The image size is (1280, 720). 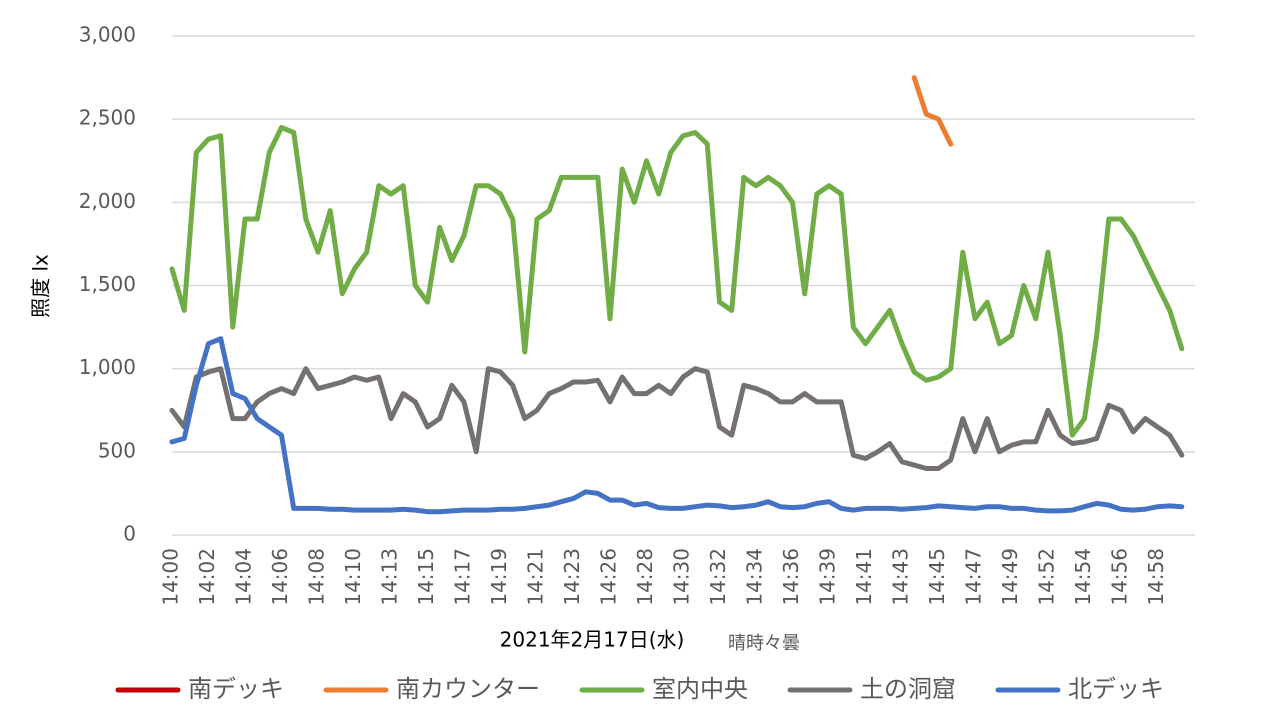 I want to click on x-tick-label: 14:19, so click(x=499, y=577).